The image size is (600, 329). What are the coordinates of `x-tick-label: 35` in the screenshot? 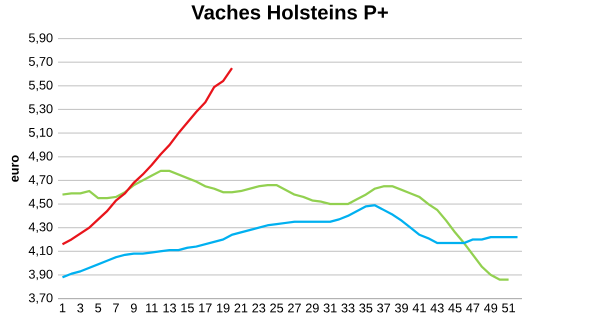 It's located at (365, 308).